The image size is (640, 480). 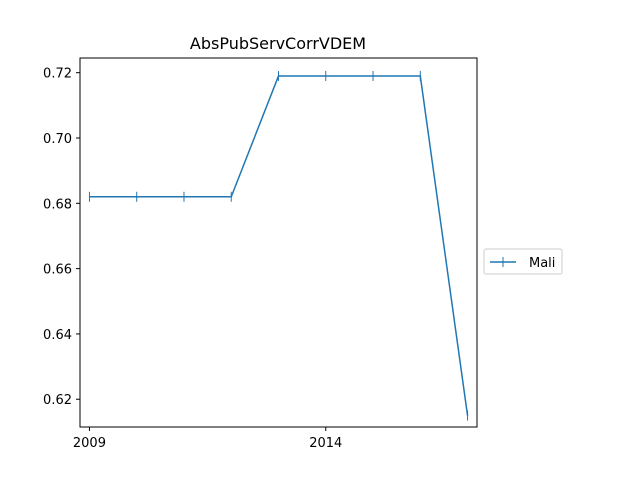 I want to click on legend: Mali, so click(x=523, y=261).